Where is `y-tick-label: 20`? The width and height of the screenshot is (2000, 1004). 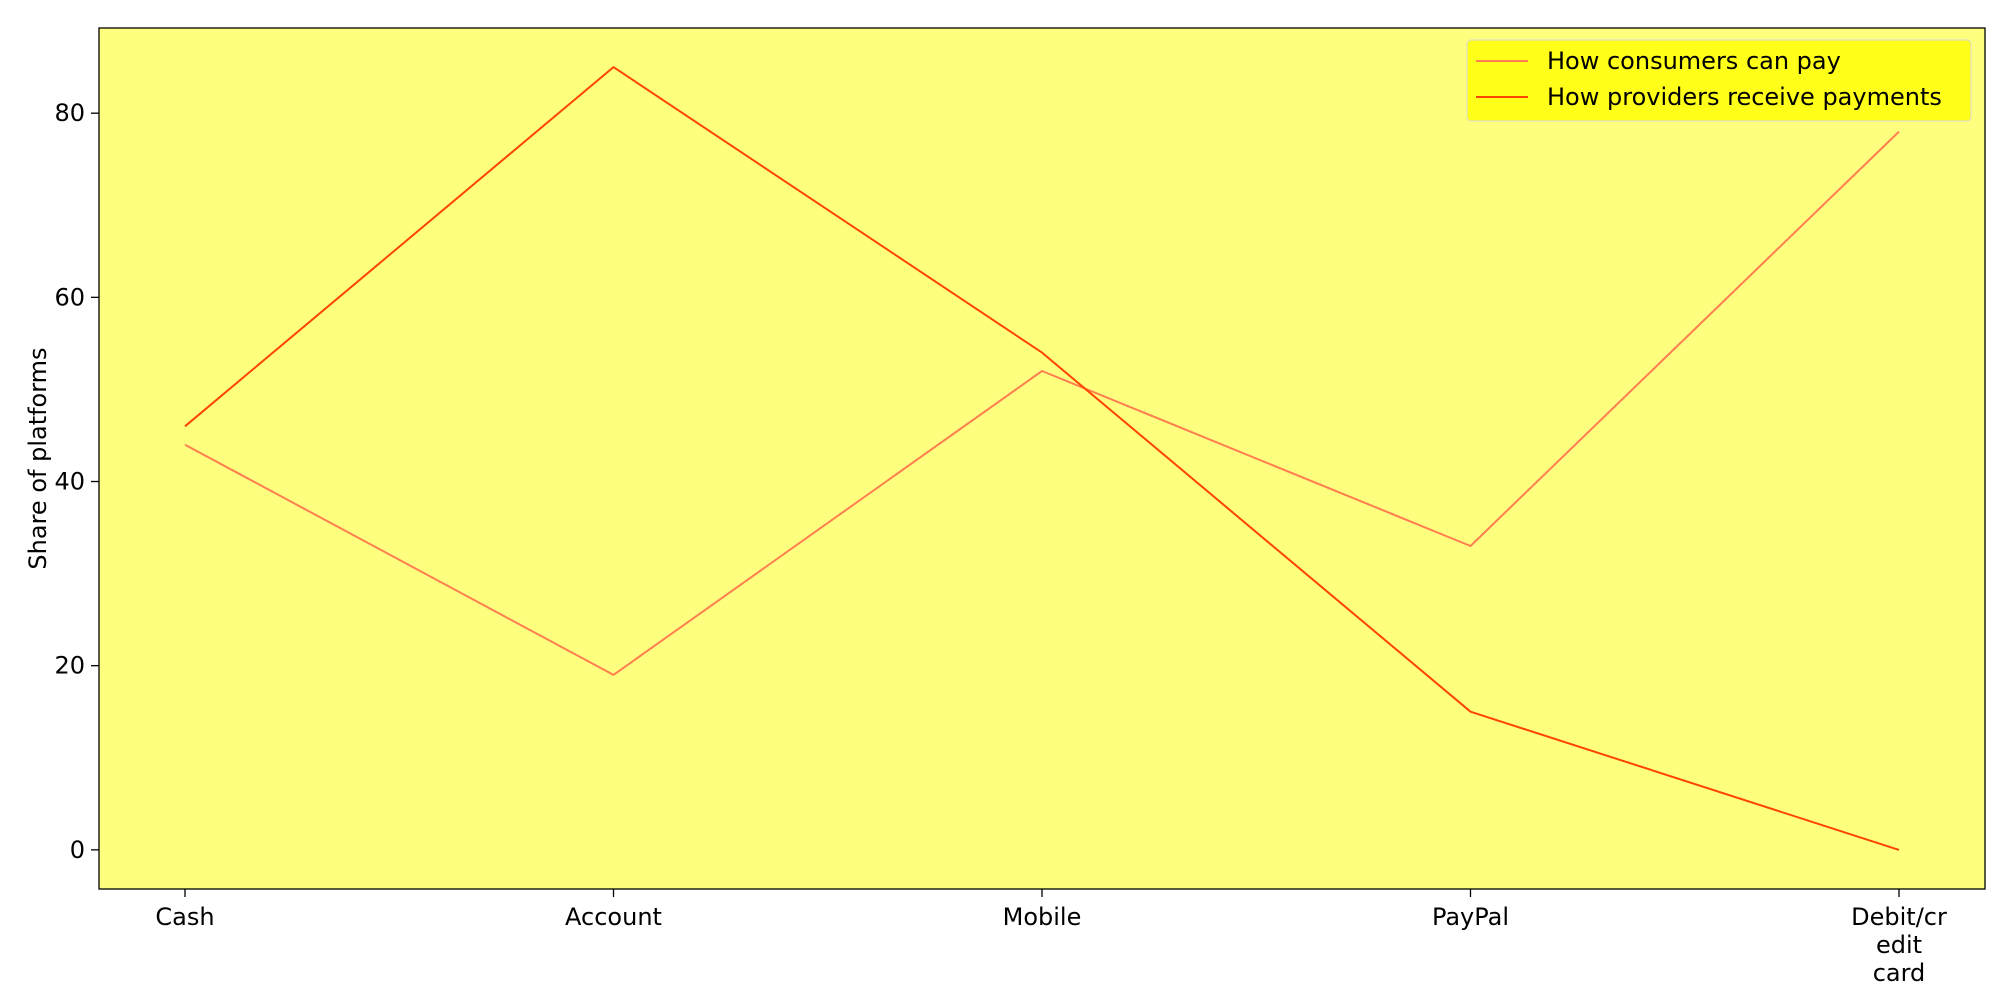 y-tick-label: 20 is located at coordinates (69, 666).